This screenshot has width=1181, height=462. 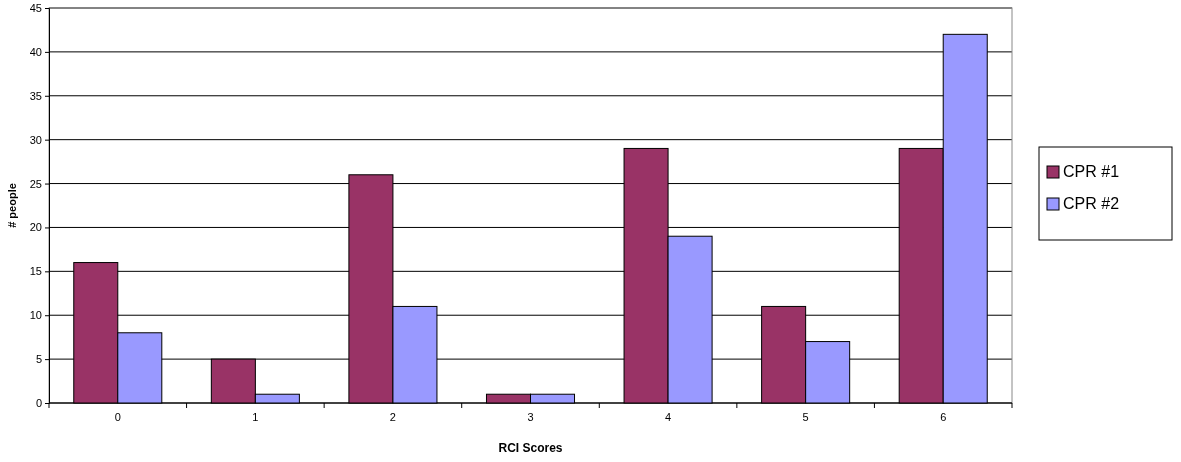 What do you see at coordinates (35, 139) in the screenshot?
I see `y-tick-label: 30` at bounding box center [35, 139].